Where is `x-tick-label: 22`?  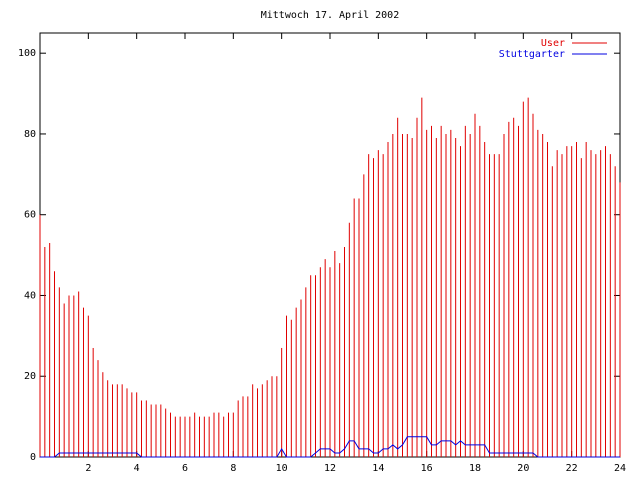 x-tick-label: 22 is located at coordinates (572, 468).